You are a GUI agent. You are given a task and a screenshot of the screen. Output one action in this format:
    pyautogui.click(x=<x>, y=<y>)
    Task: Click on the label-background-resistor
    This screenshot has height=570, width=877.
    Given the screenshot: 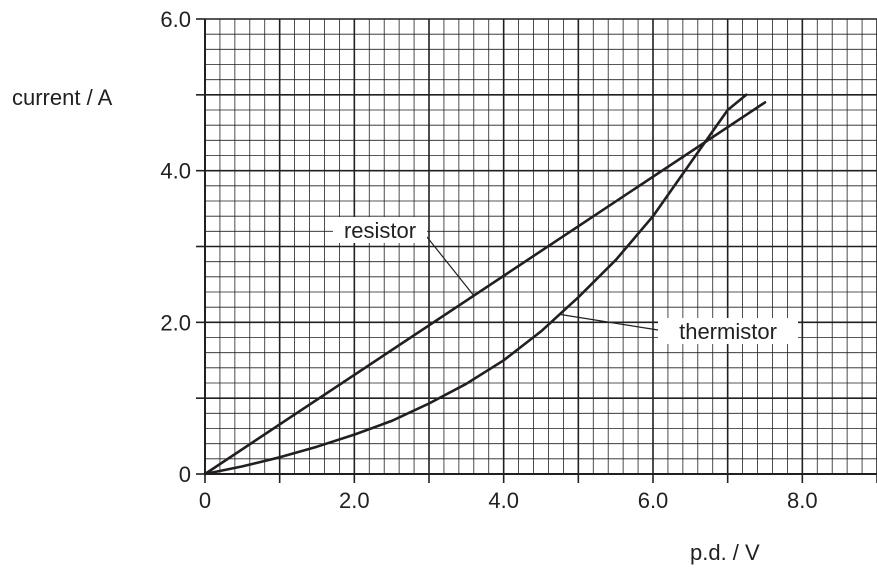 What is the action you would take?
    pyautogui.click(x=380, y=230)
    